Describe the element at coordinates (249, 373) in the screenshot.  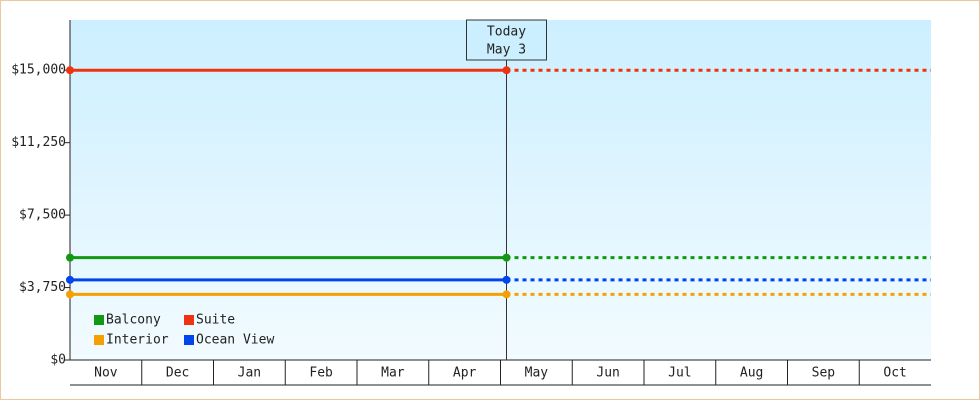
I see `x-tick-label: Jan` at that location.